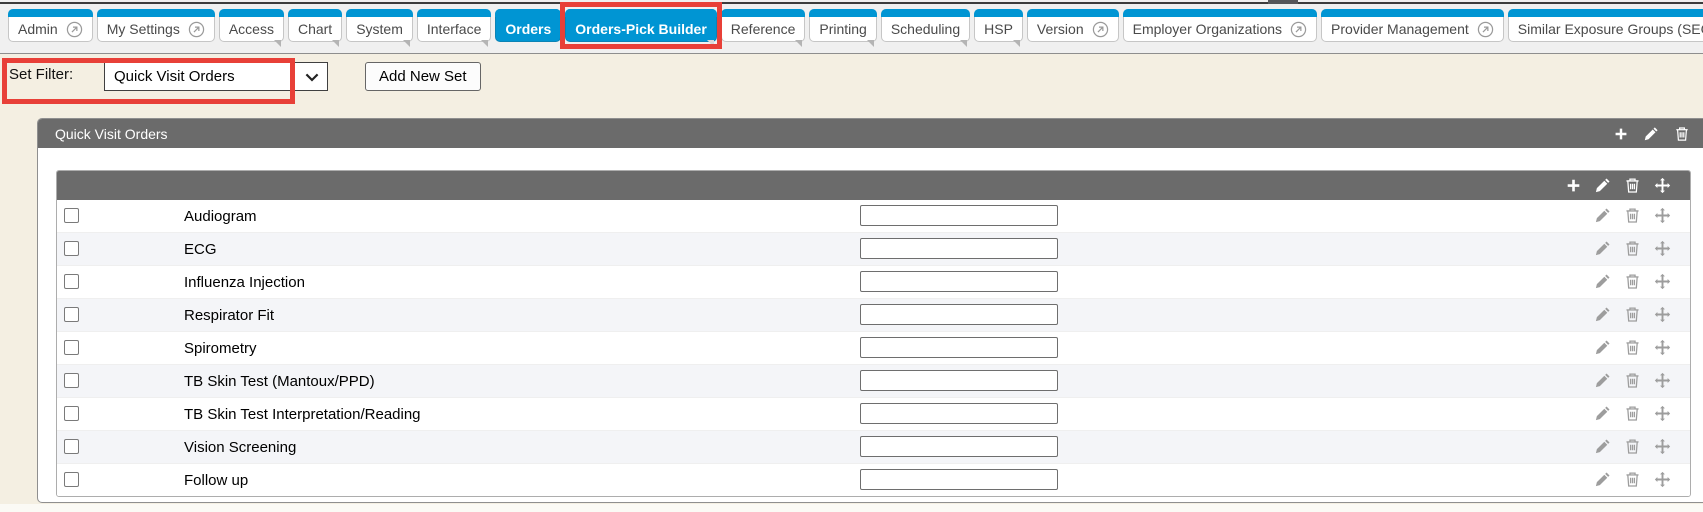 The image size is (1703, 512). I want to click on table-row: ECG, so click(873, 249).